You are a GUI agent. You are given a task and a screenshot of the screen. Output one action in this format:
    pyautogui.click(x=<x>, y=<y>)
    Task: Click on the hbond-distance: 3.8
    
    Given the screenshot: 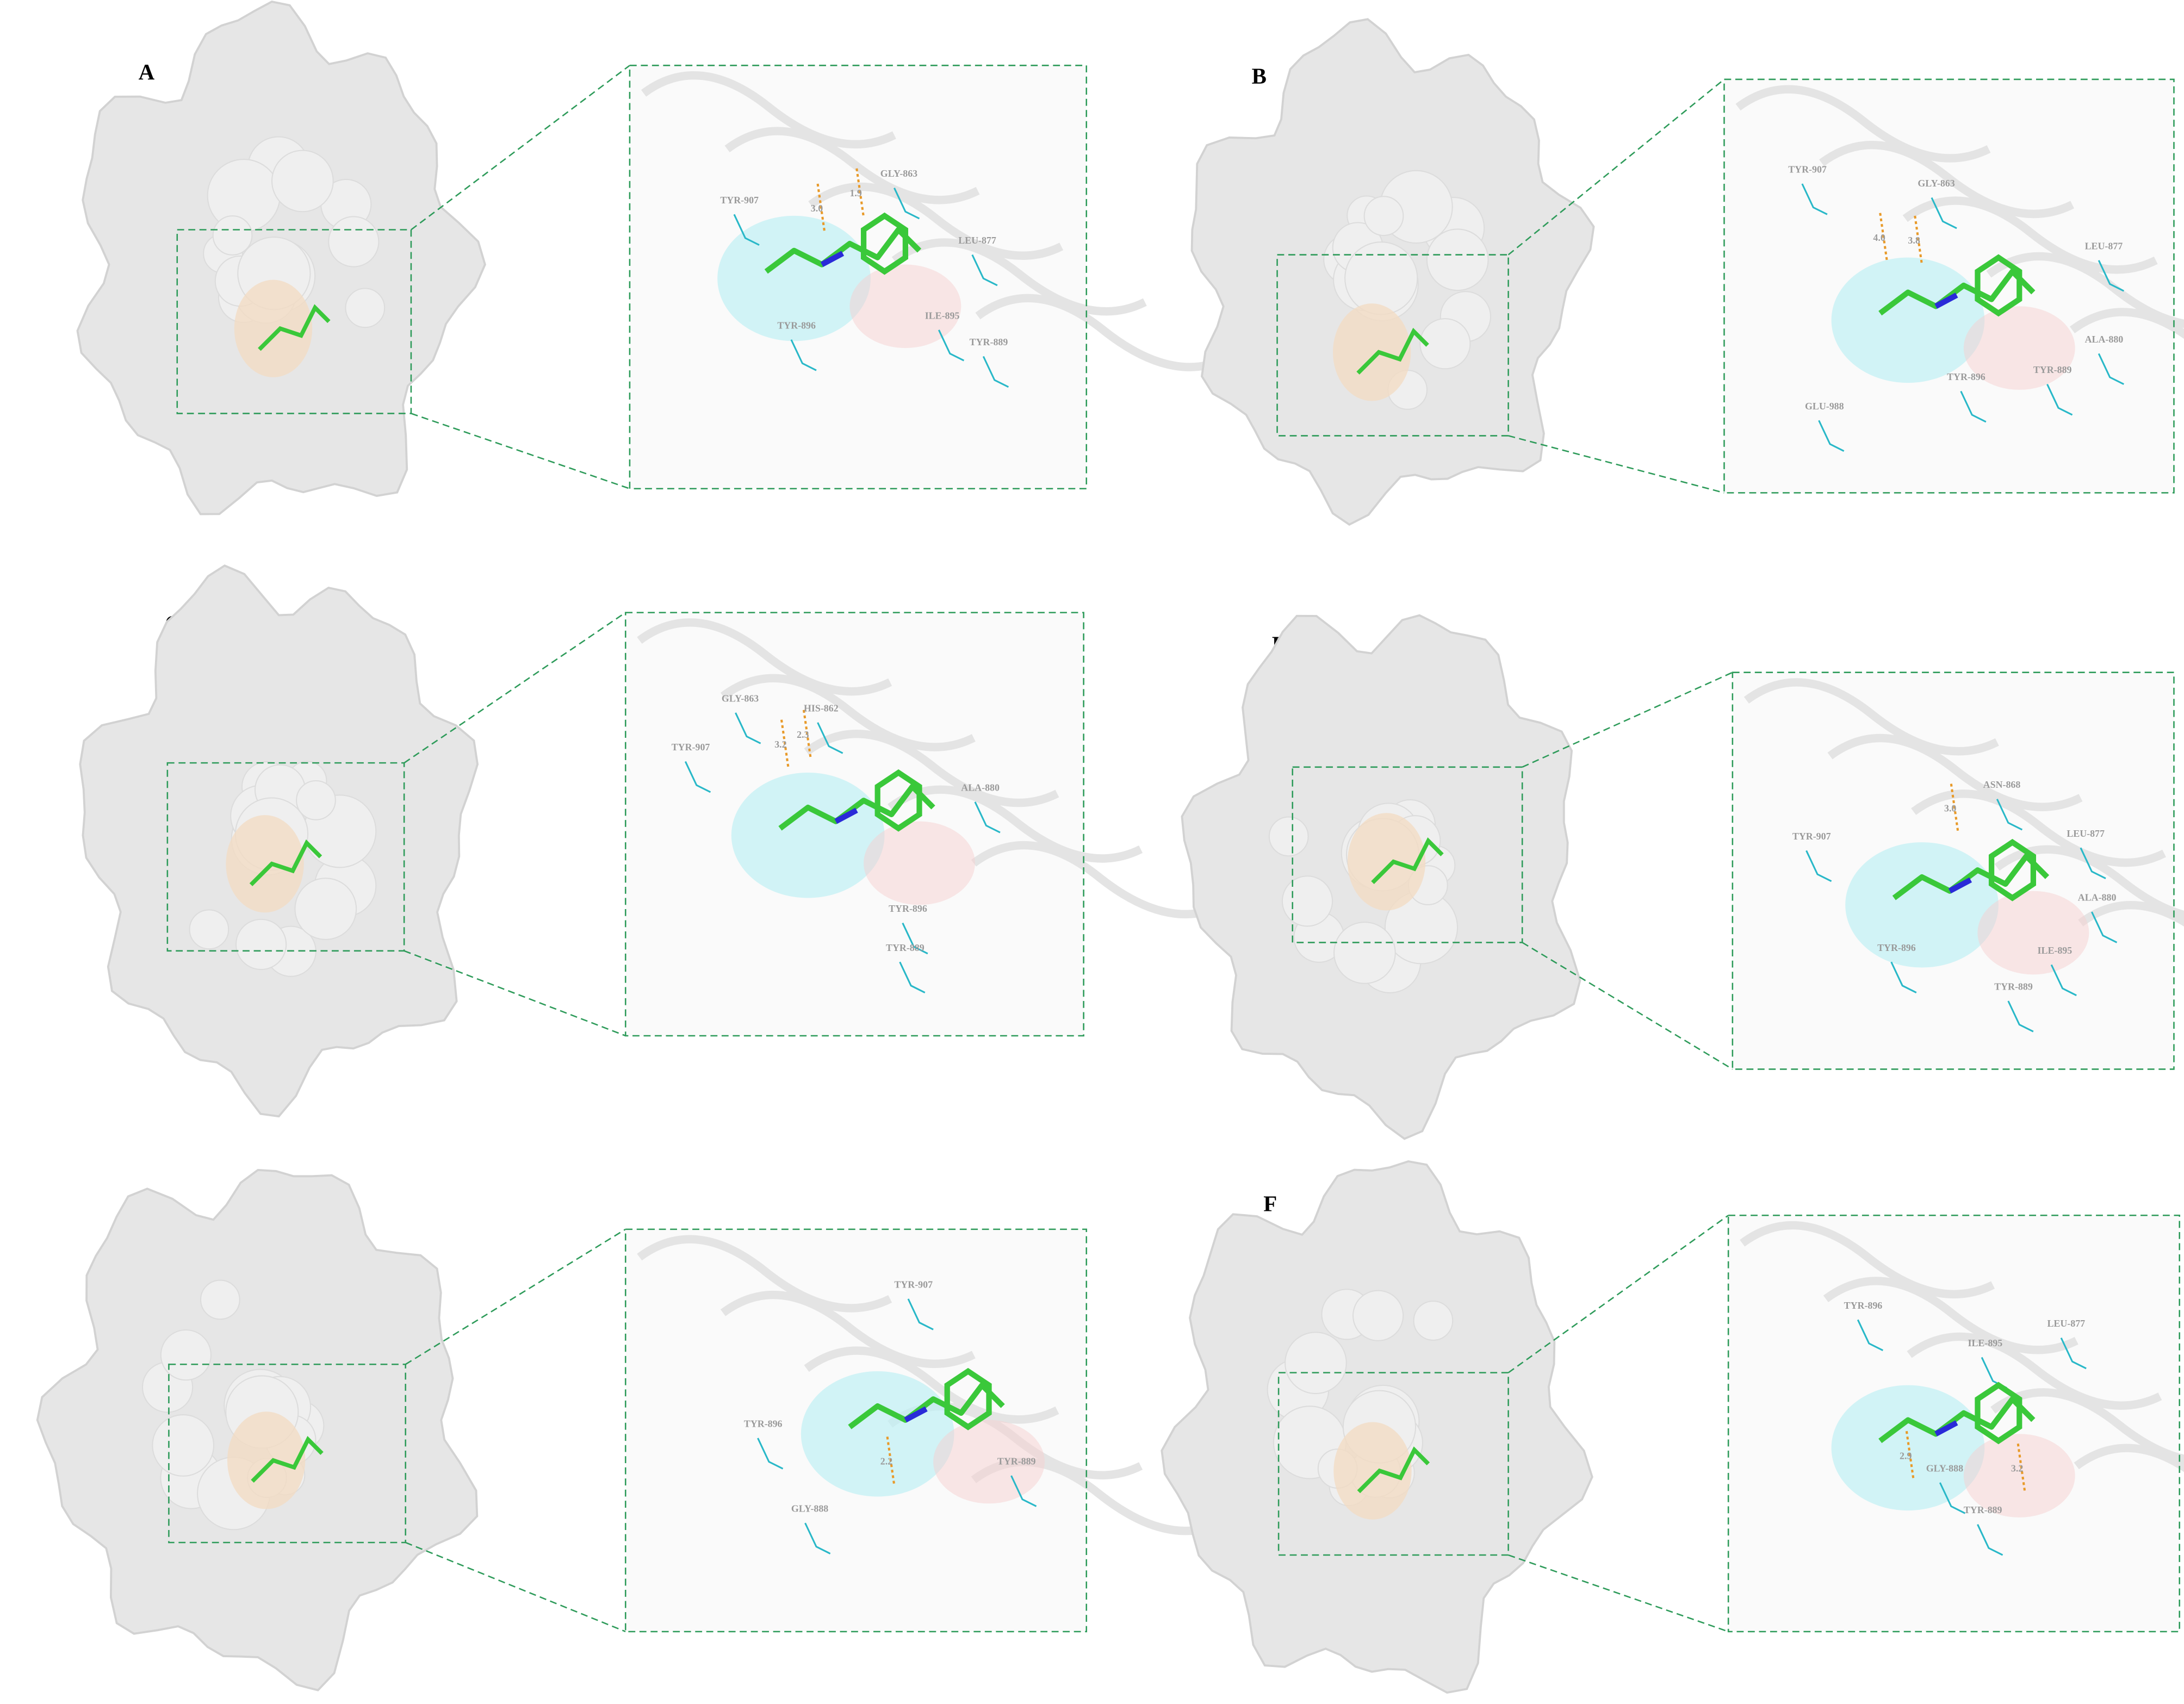 What is the action you would take?
    pyautogui.click(x=1914, y=240)
    